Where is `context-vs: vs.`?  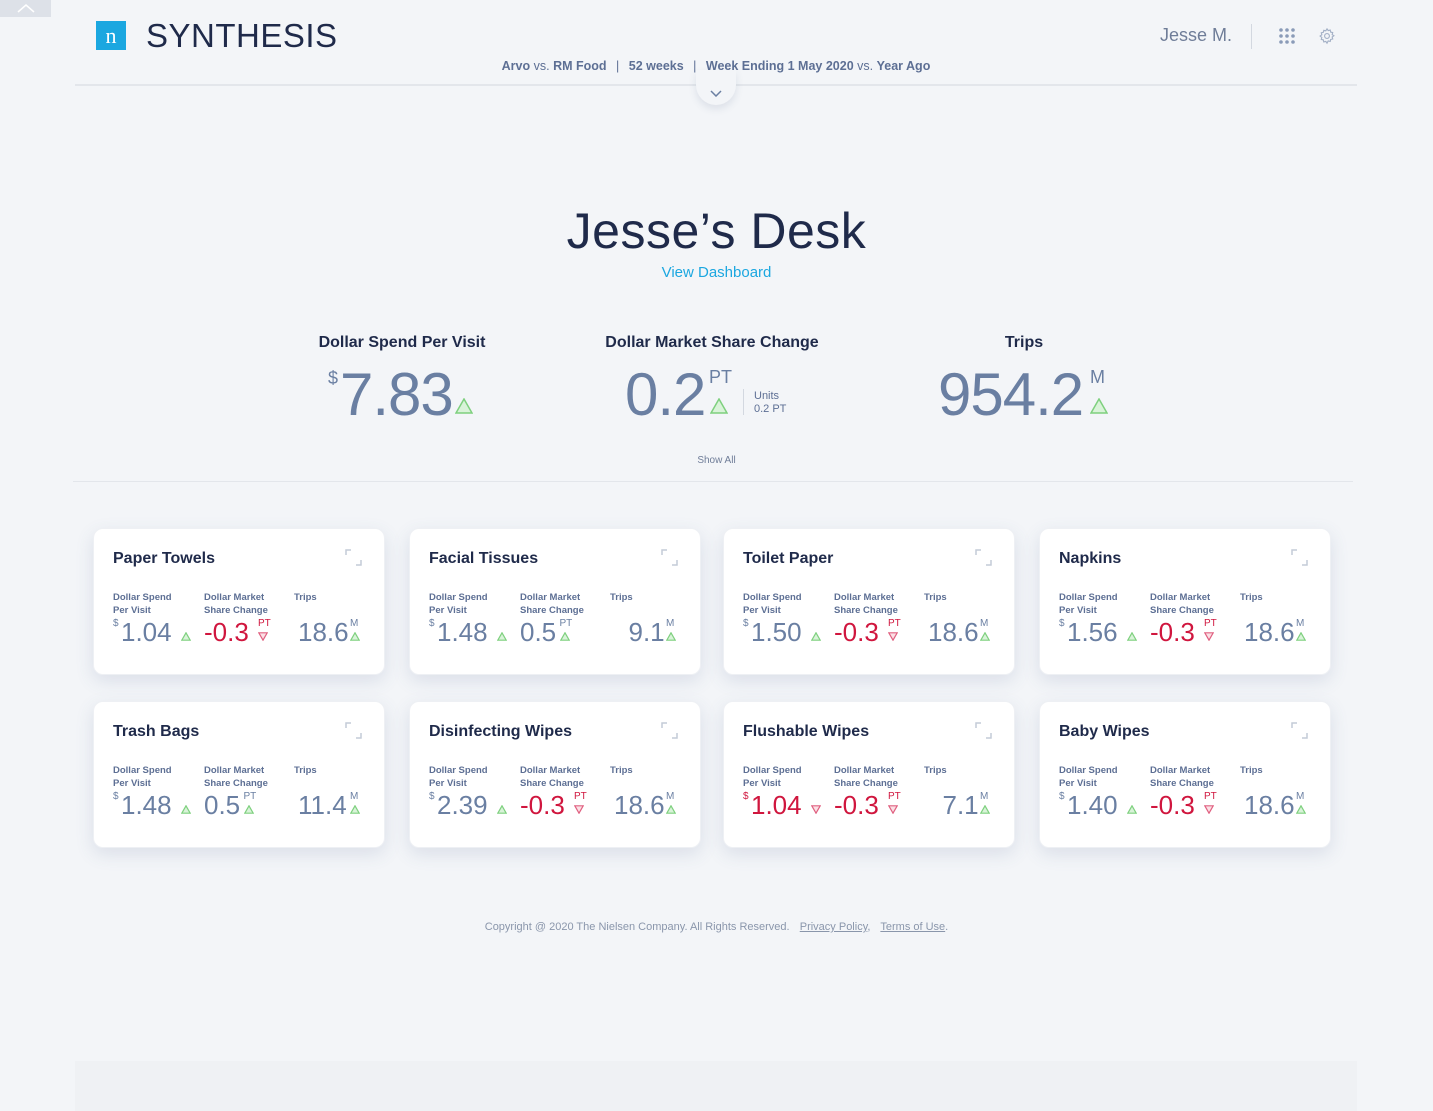 context-vs: vs. is located at coordinates (865, 66).